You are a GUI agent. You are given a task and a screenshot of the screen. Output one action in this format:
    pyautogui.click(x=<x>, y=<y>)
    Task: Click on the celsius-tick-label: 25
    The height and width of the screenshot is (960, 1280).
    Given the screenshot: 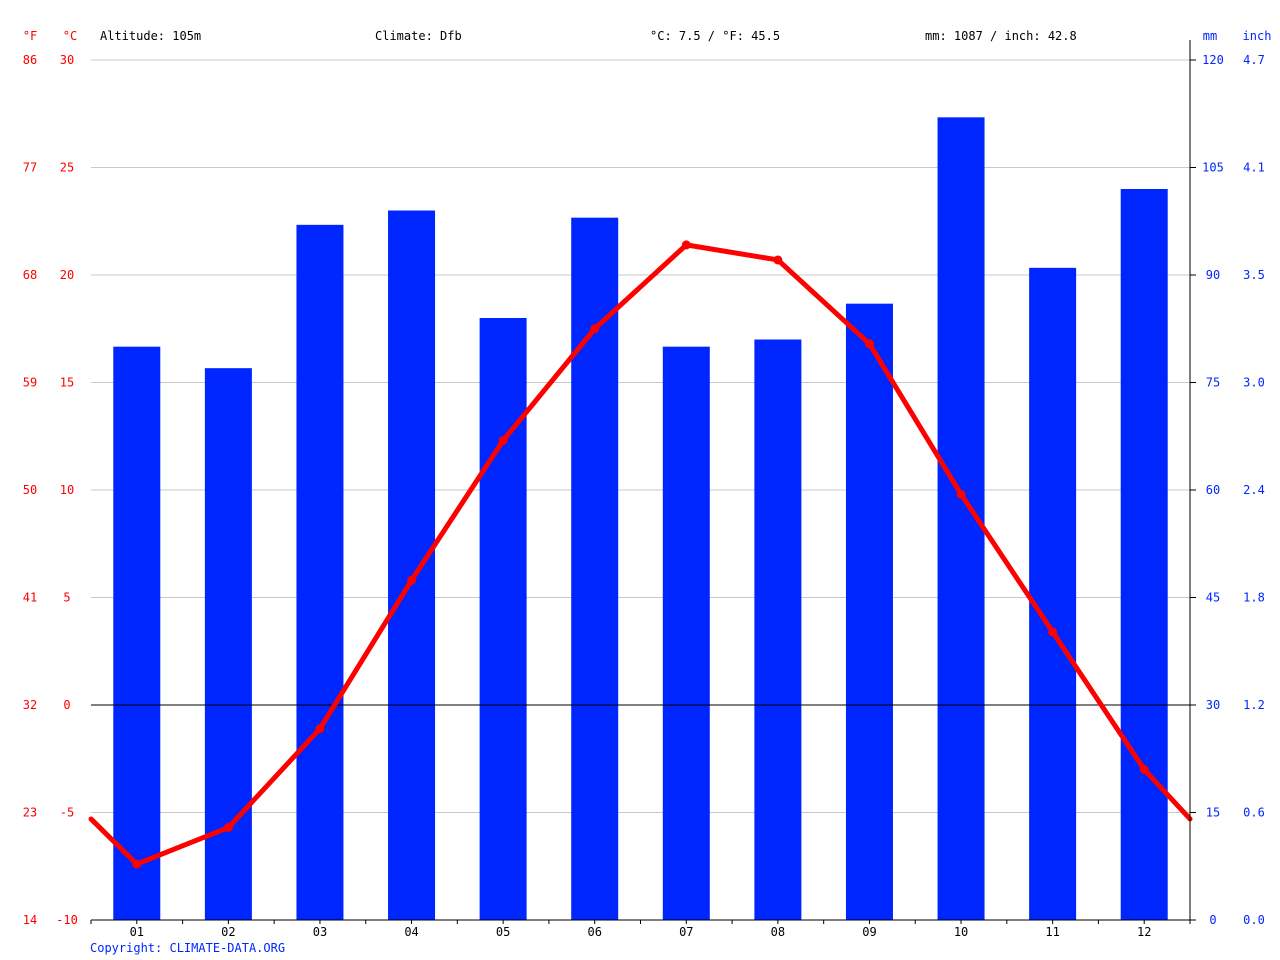 What is the action you would take?
    pyautogui.click(x=67, y=168)
    